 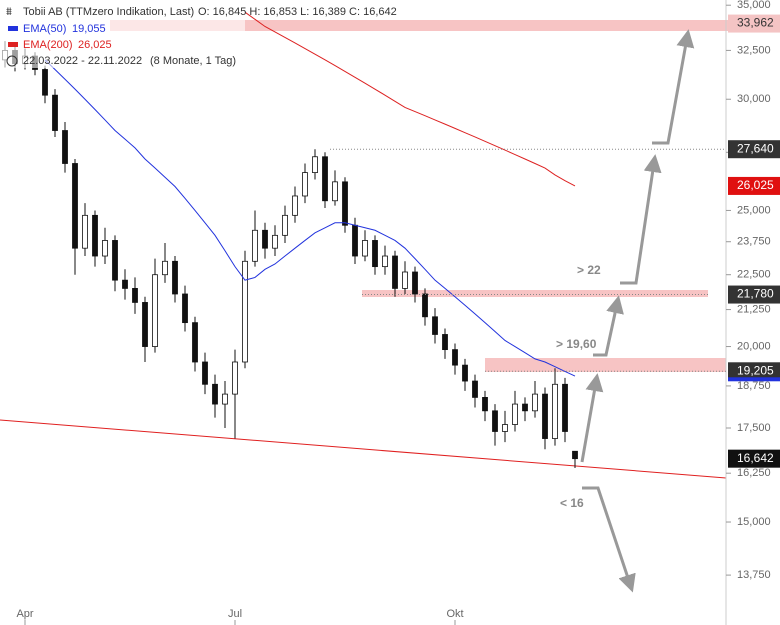 What do you see at coordinates (363, 449) in the screenshot?
I see `trend-line` at bounding box center [363, 449].